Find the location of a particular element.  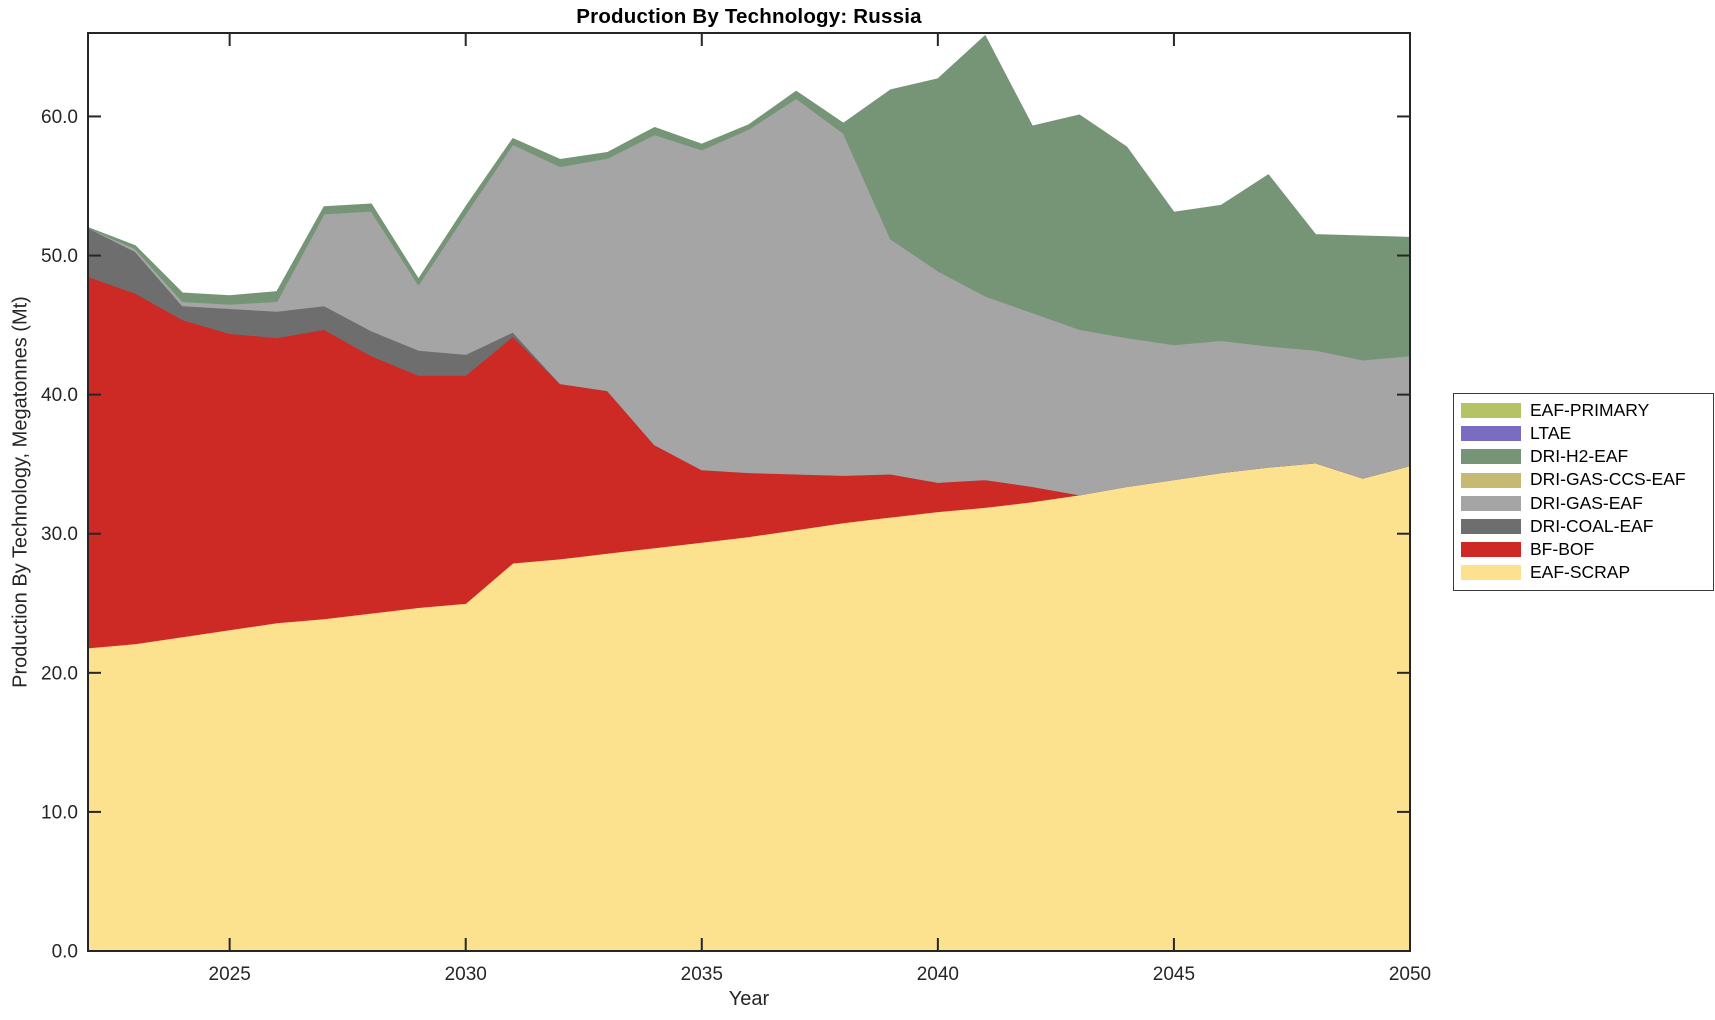

legend-item-dri-coal-eaf: DRI-COAL-EAF is located at coordinates (1585, 526).